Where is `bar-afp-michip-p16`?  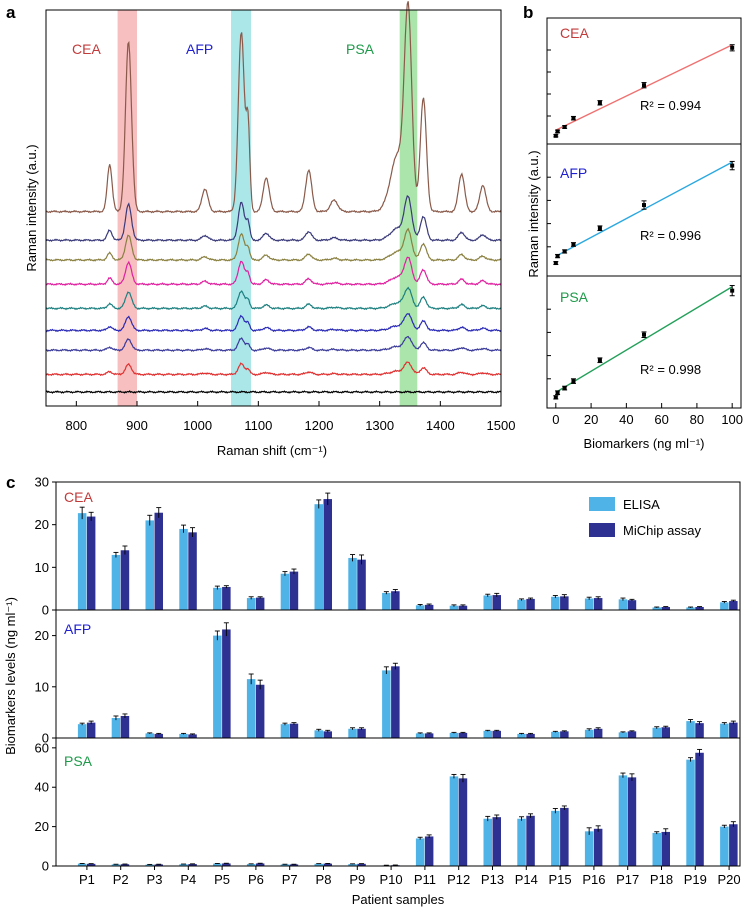 bar-afp-michip-p16 is located at coordinates (598, 733).